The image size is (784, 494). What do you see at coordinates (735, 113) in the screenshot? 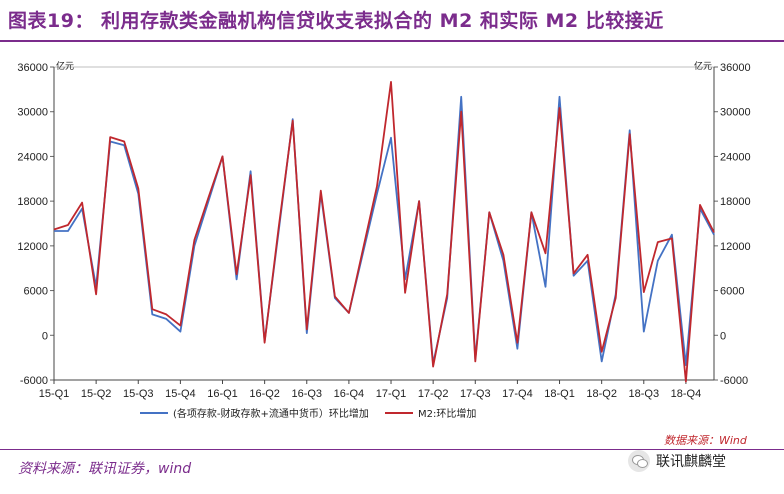
I see `y-tick-label-right: 30000` at bounding box center [735, 113].